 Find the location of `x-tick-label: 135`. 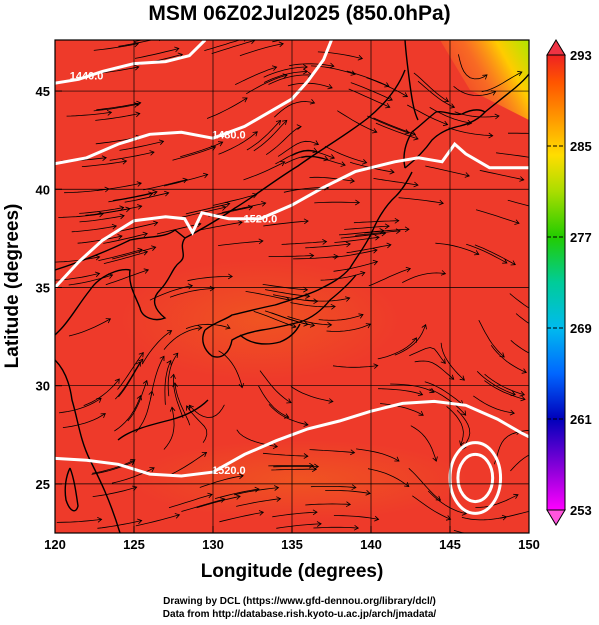

x-tick-label: 135 is located at coordinates (292, 544).